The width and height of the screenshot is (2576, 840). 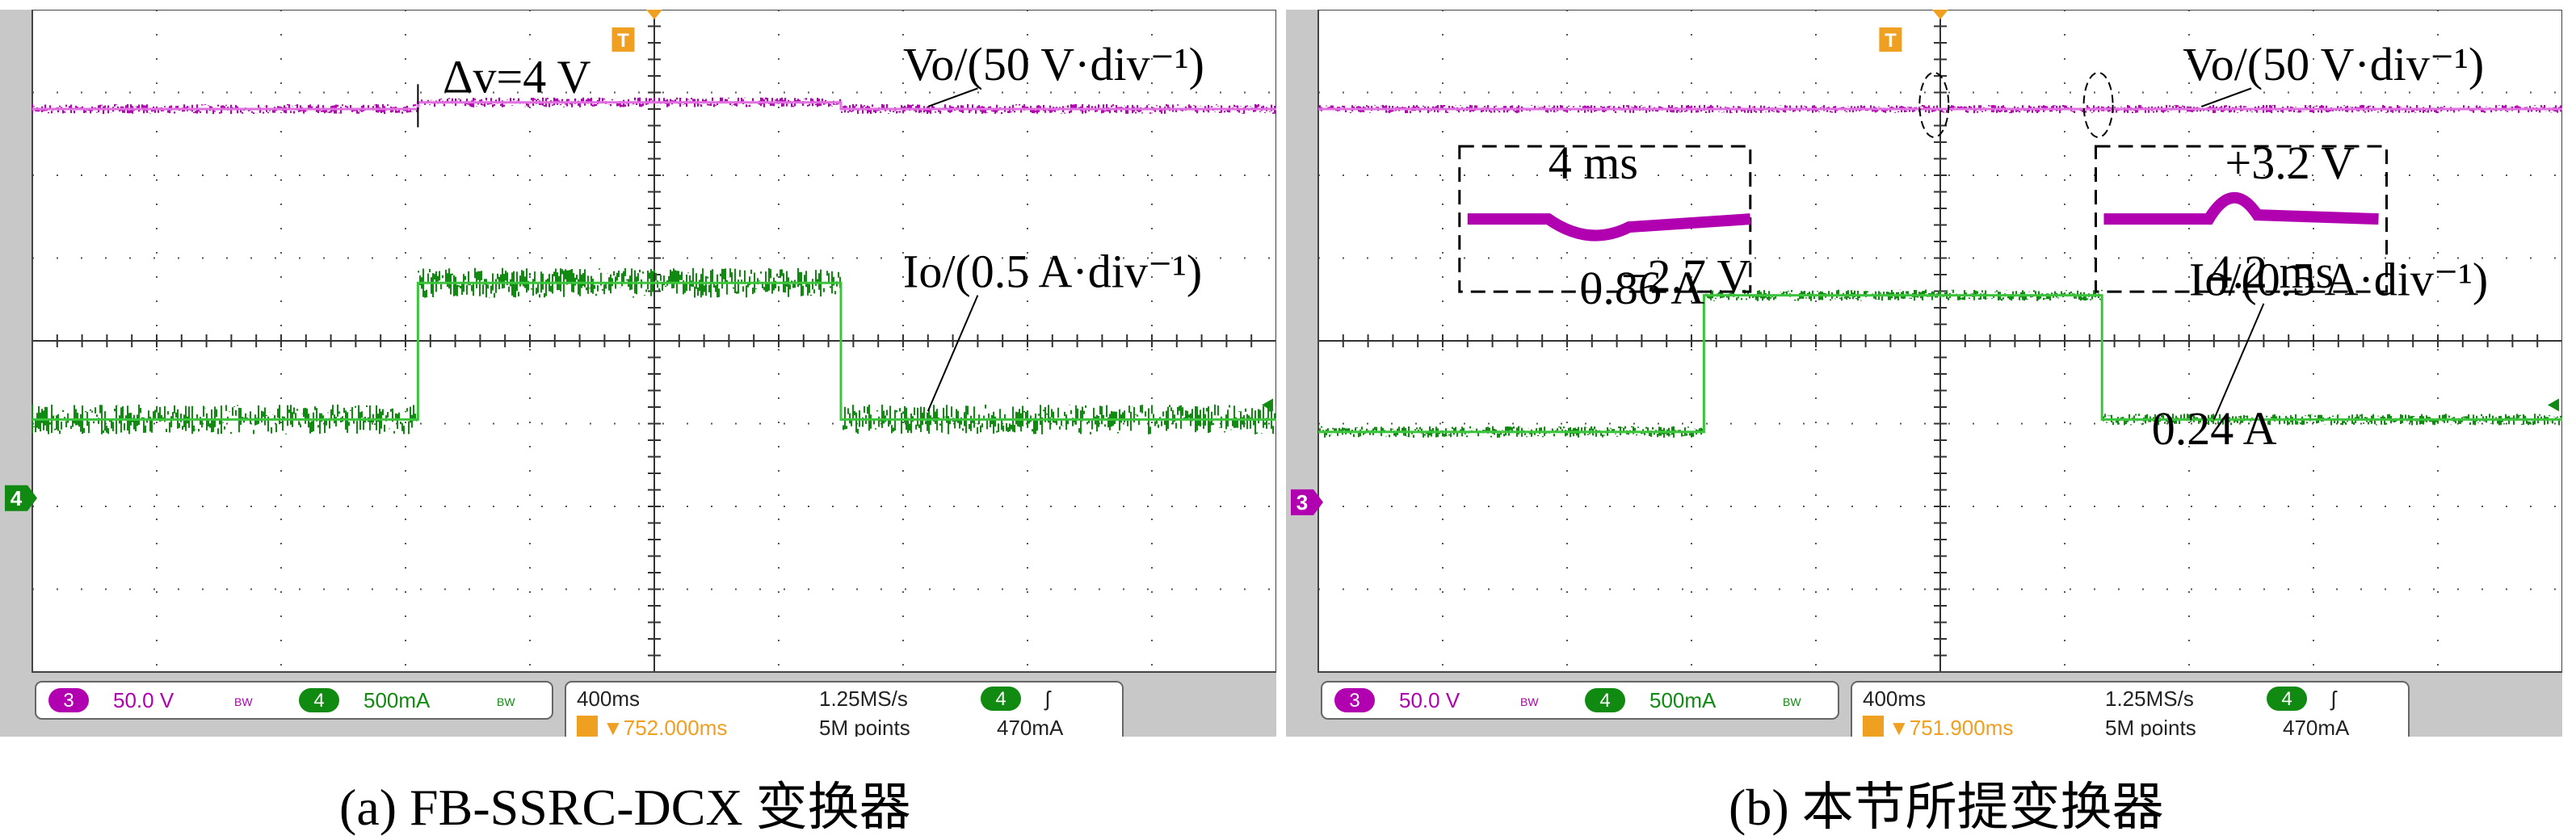 What do you see at coordinates (665, 726) in the screenshot?
I see `status-trigger-position: ▼752.000ms` at bounding box center [665, 726].